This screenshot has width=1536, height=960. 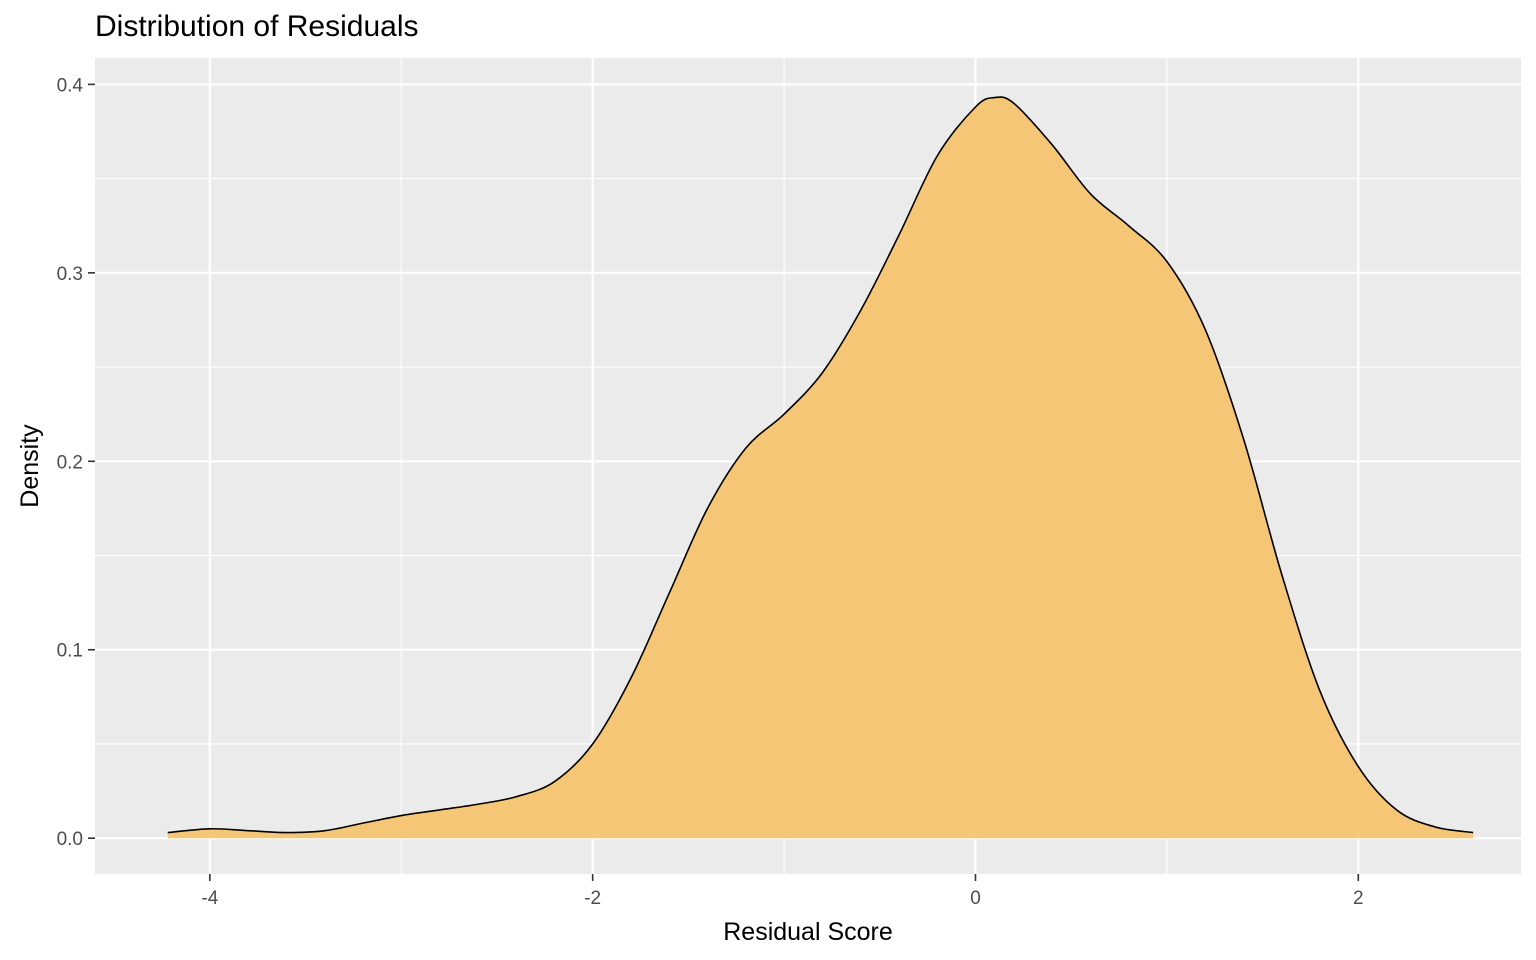 I want to click on y-tick-label: 0.0, so click(x=70, y=839).